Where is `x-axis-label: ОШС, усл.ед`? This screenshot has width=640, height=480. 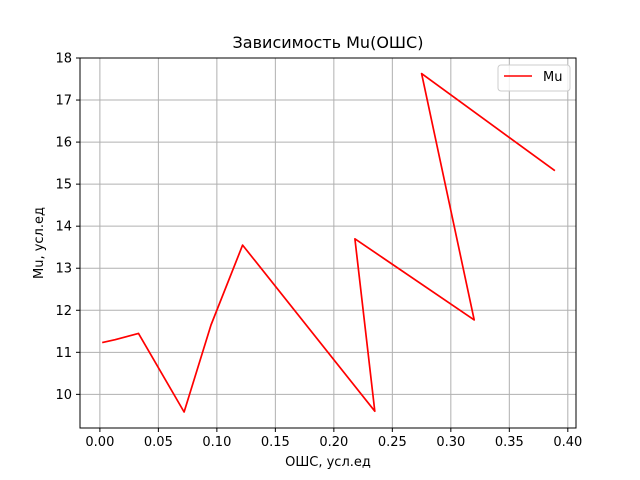 x-axis-label: ОШС, усл.ед is located at coordinates (328, 462).